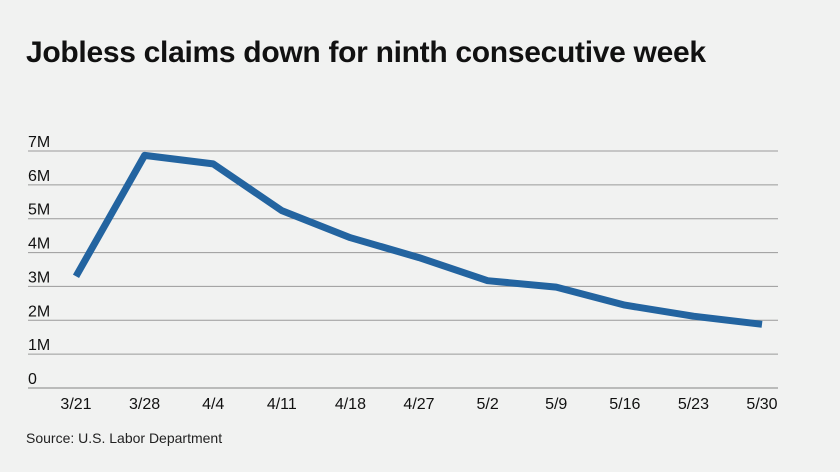 Image resolution: width=840 pixels, height=472 pixels. What do you see at coordinates (75, 404) in the screenshot?
I see `x-tick-label: 3/21` at bounding box center [75, 404].